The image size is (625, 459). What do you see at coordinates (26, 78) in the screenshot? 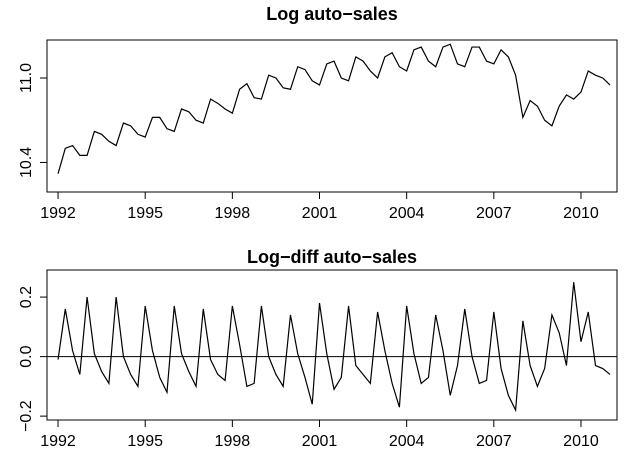
I see `y-tick-label: 11.0` at bounding box center [26, 78].